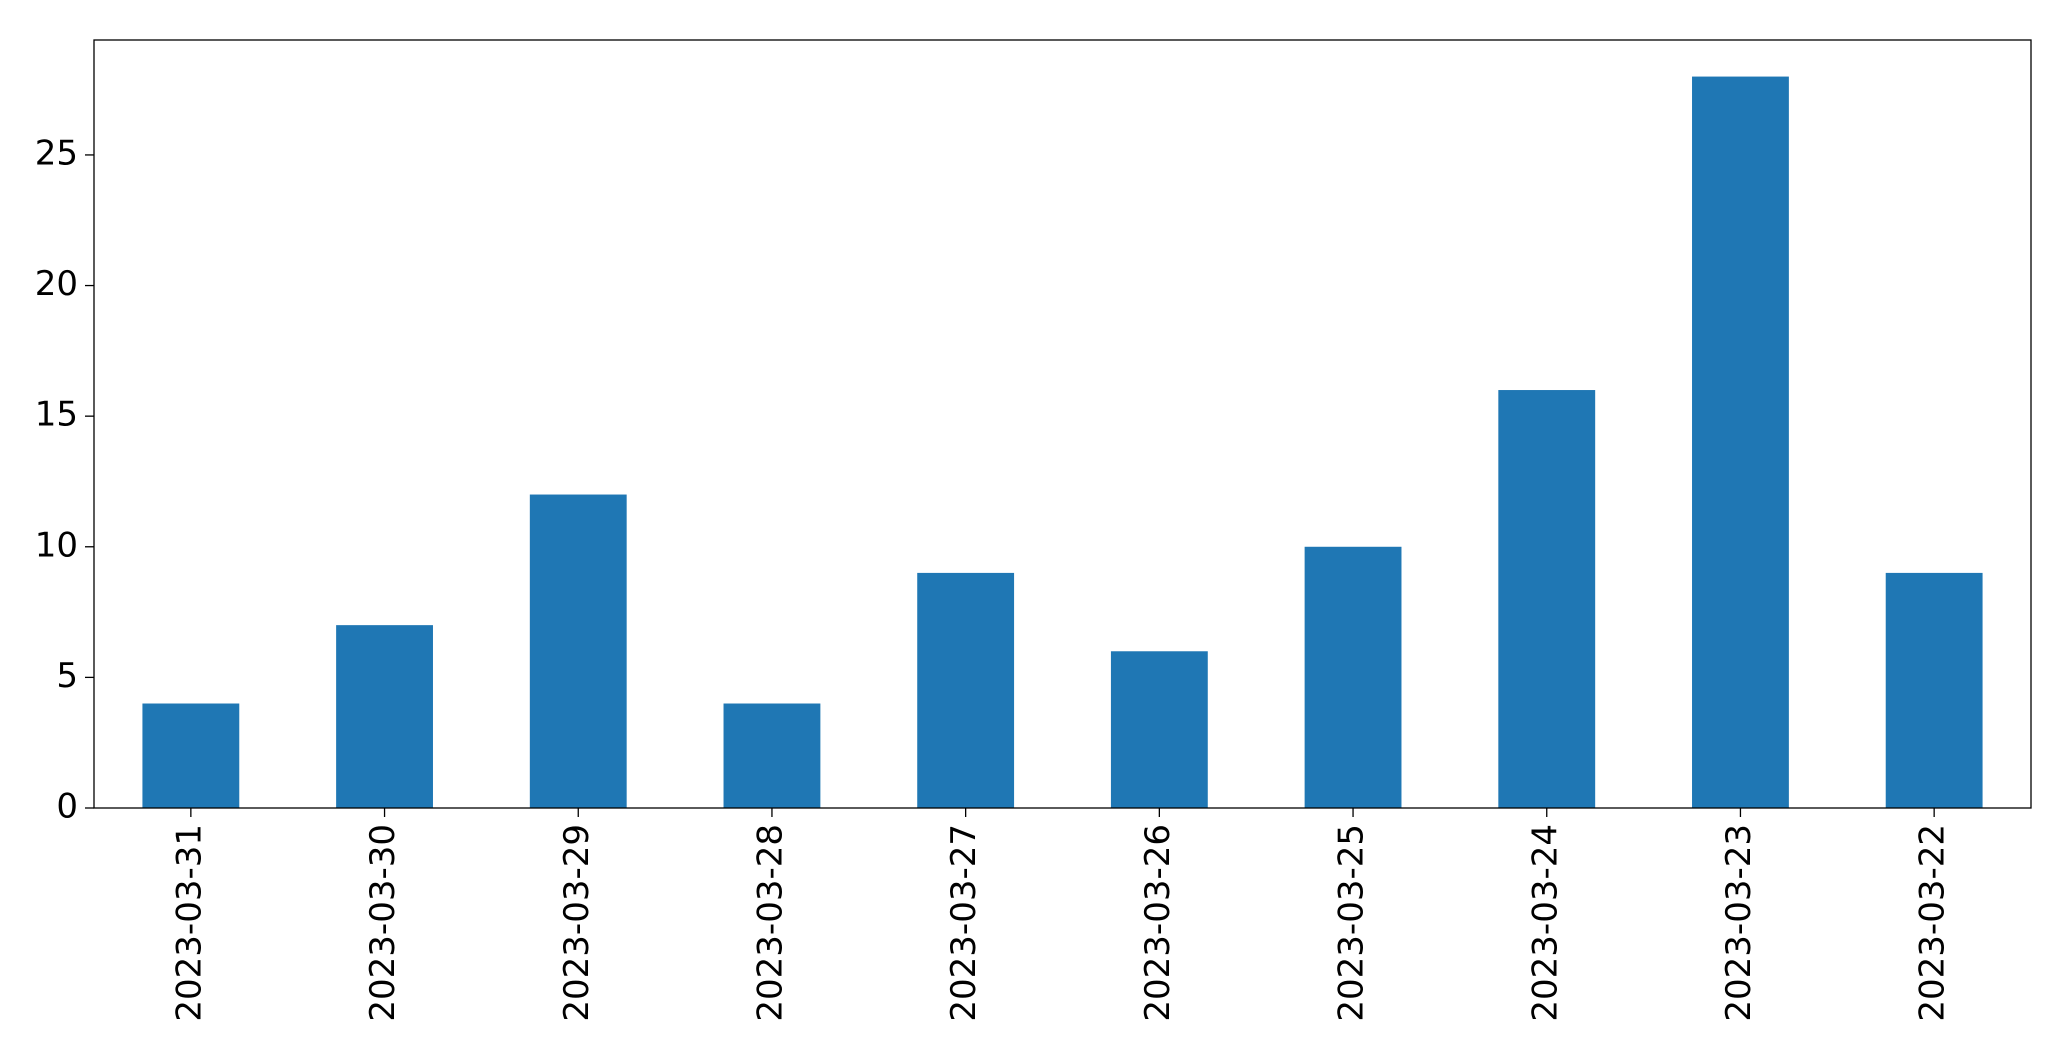 Image resolution: width=2071 pixels, height=1061 pixels. I want to click on y-tick-label: 0, so click(67, 807).